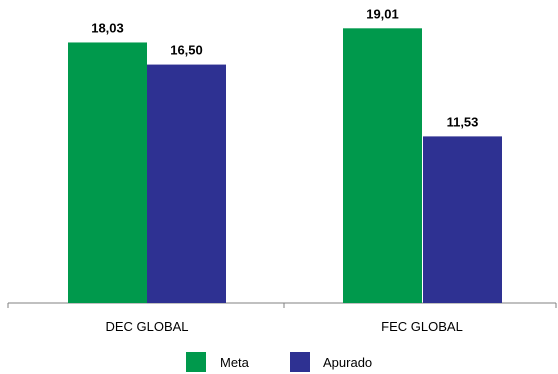 The width and height of the screenshot is (558, 374). What do you see at coordinates (347, 362) in the screenshot?
I see `legend-label-apurado: Apurado` at bounding box center [347, 362].